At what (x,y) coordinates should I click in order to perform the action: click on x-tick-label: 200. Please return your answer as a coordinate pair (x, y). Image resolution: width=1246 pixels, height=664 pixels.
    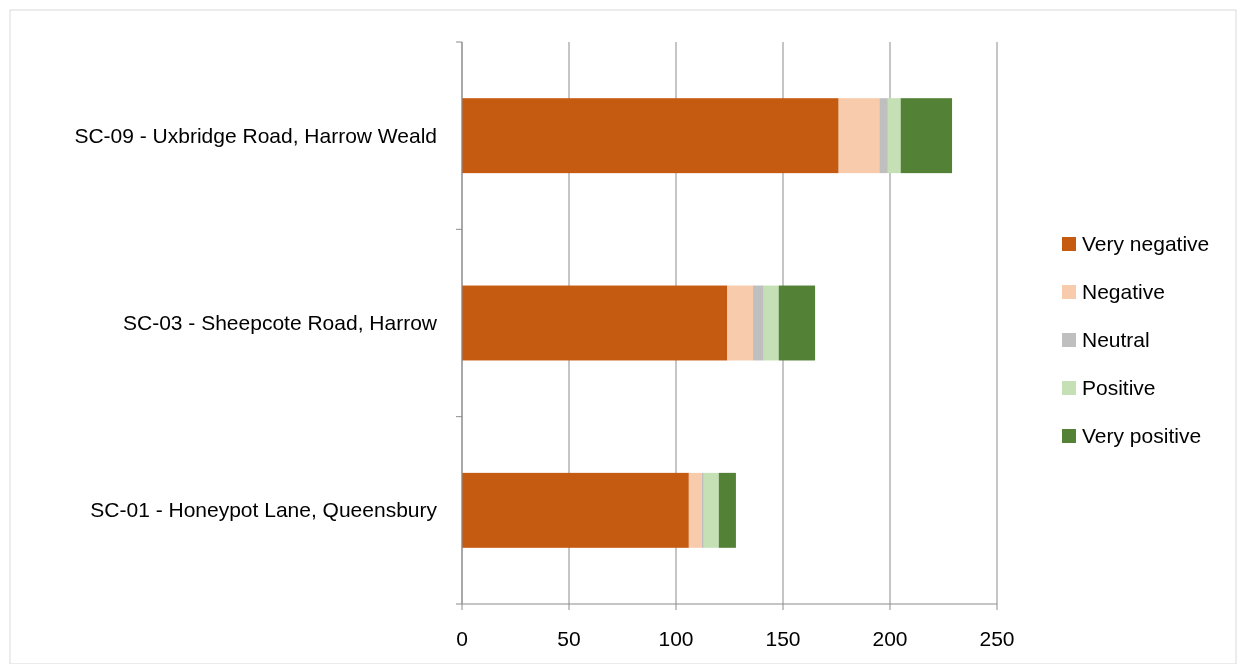
    Looking at the image, I should click on (890, 638).